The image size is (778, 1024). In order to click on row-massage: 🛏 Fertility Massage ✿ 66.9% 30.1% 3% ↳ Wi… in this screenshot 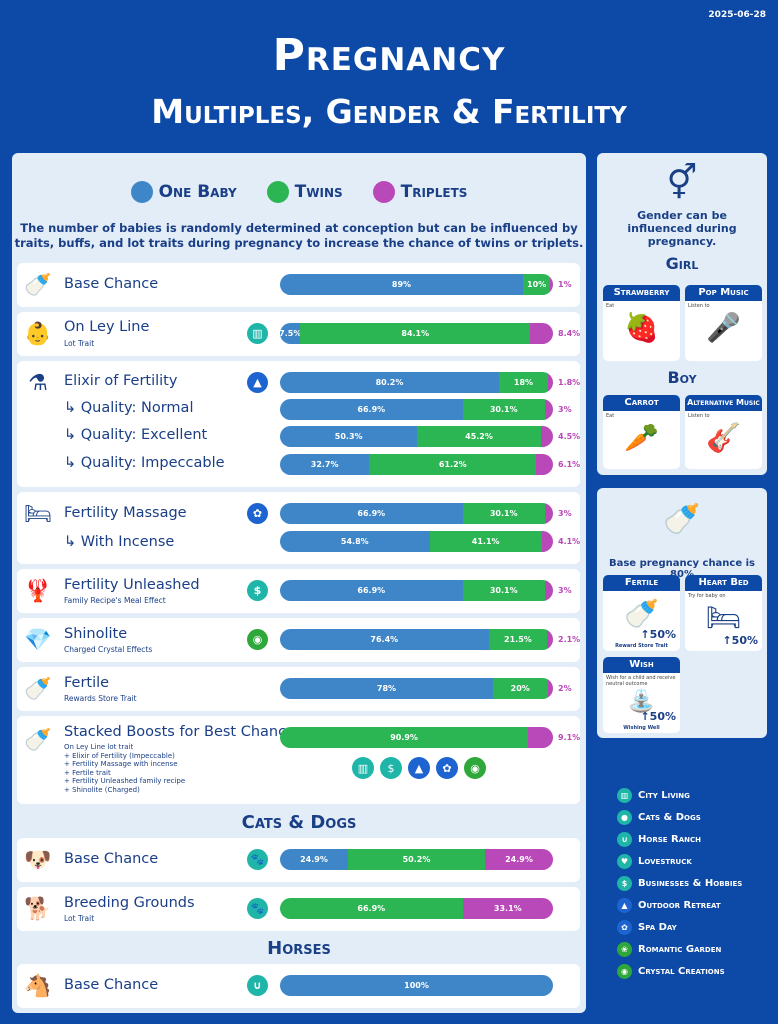, I will do `click(298, 528)`.